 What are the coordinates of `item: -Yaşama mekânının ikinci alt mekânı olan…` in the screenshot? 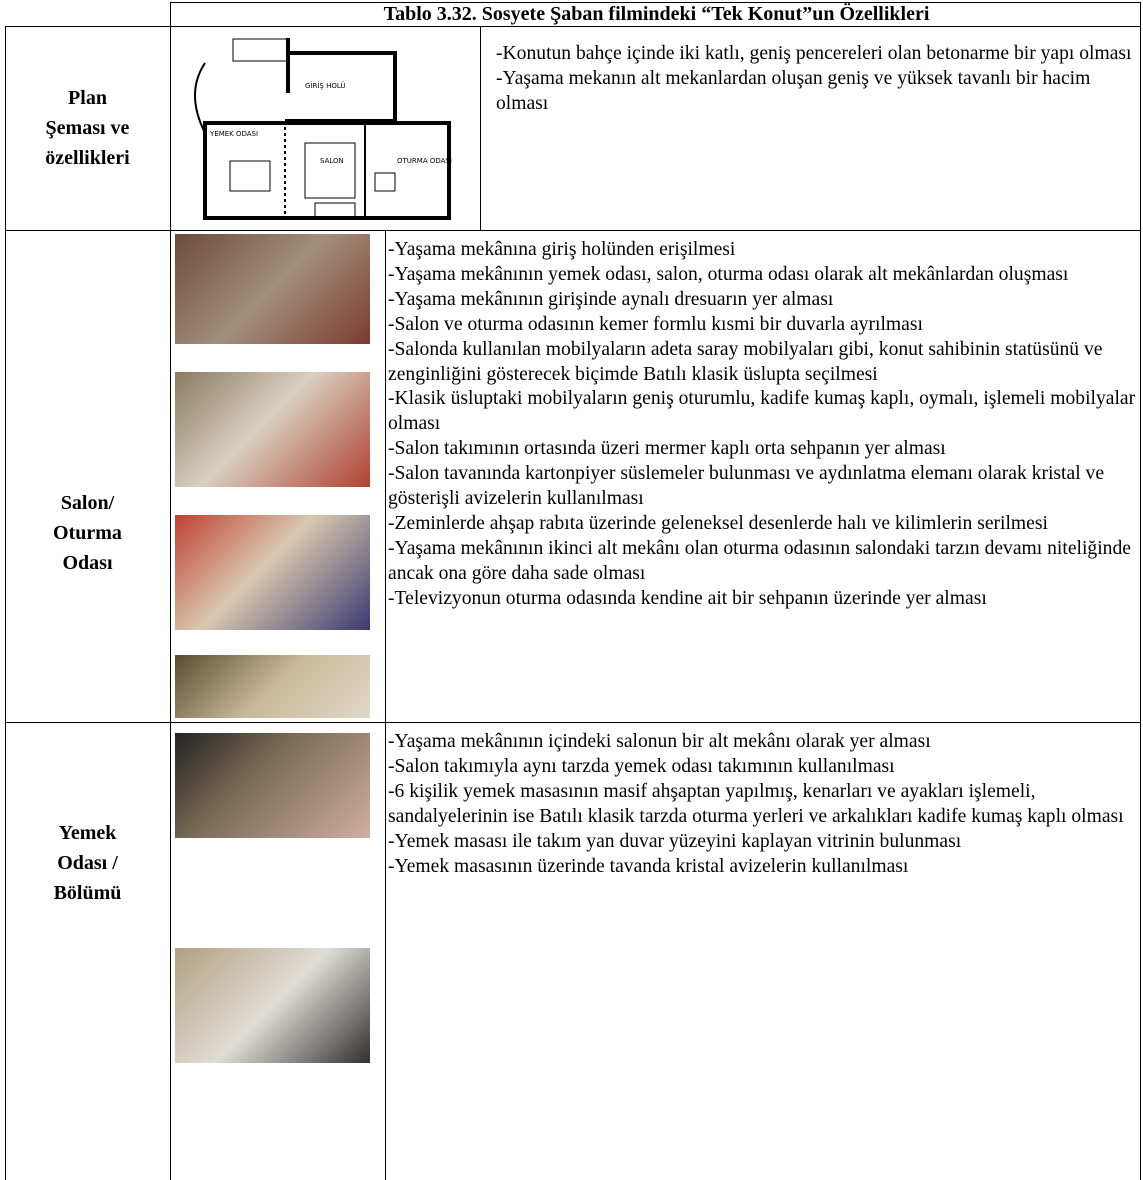 It's located at (759, 560).